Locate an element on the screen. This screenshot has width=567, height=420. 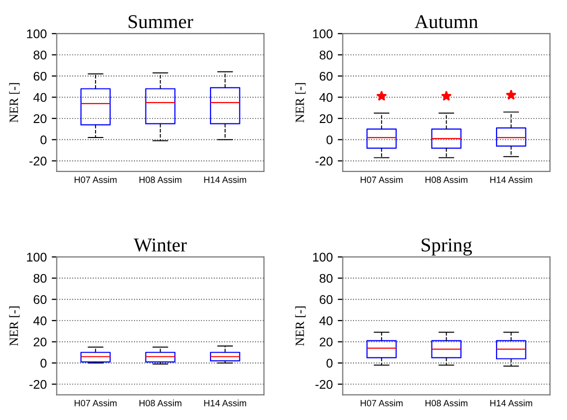
chart-title: Summer is located at coordinates (161, 21).